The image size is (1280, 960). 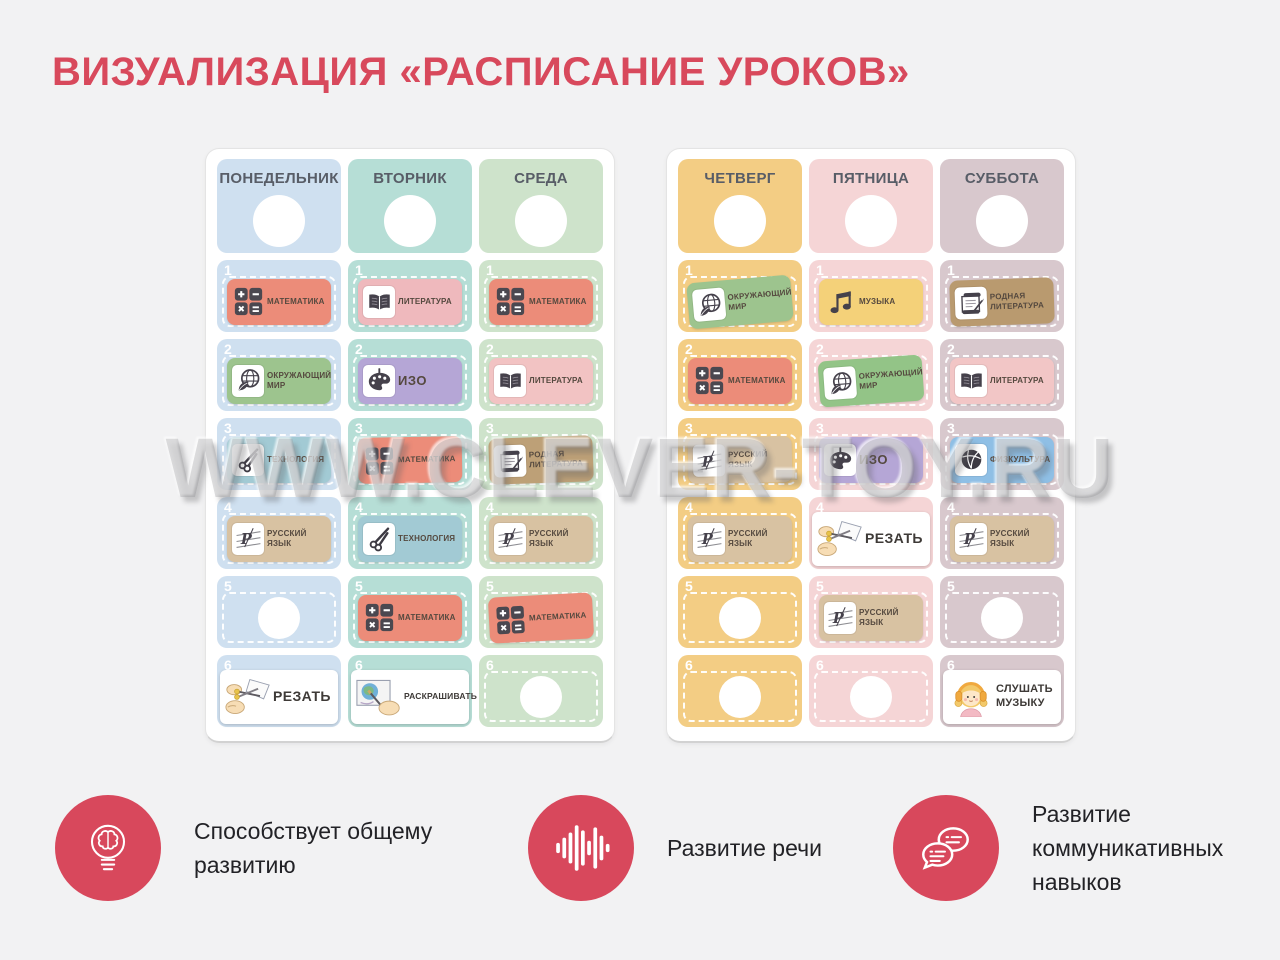 I want to click on lesson-slot: 3 Р РУССКИЙ ЯЗЫК, so click(x=740, y=454).